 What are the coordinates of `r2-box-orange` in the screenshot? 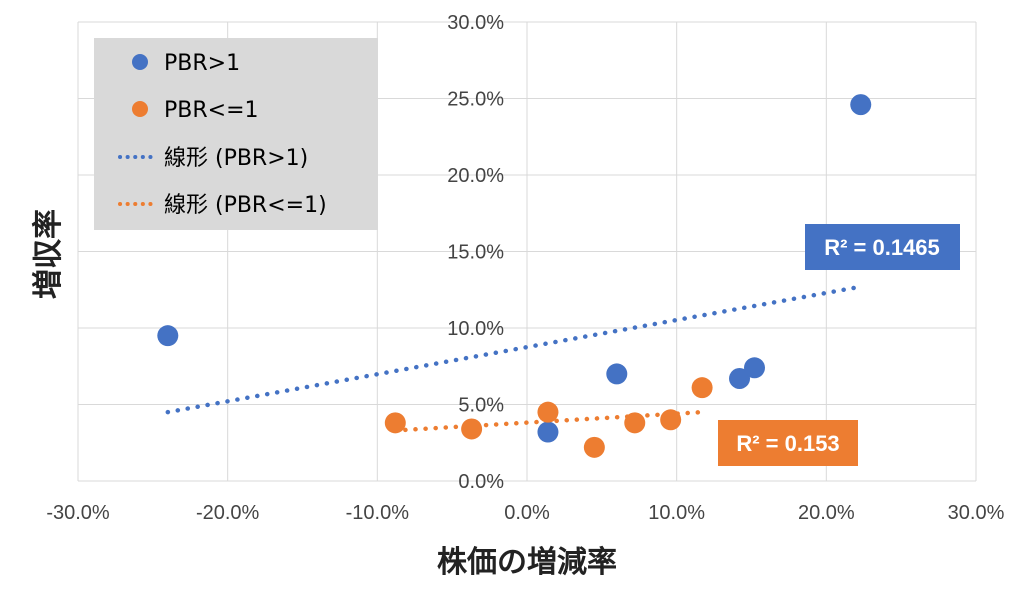 It's located at (788, 443).